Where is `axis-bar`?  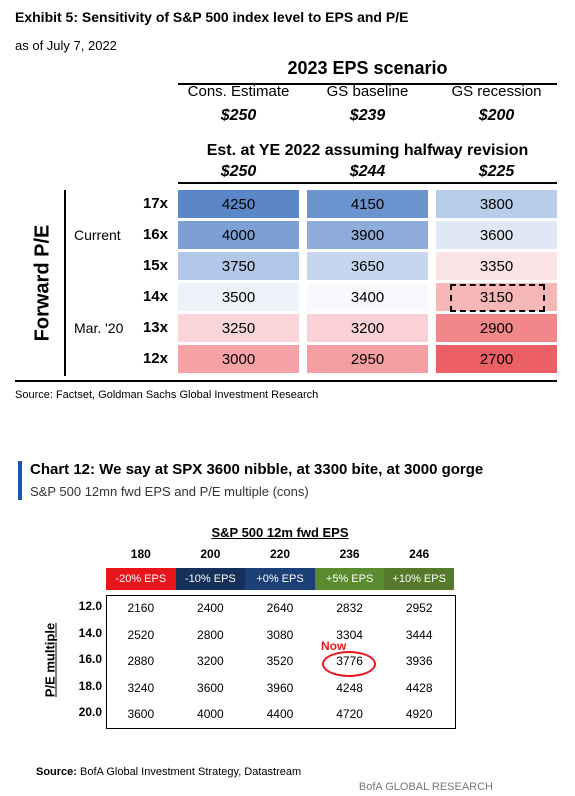
axis-bar is located at coordinates (65, 283).